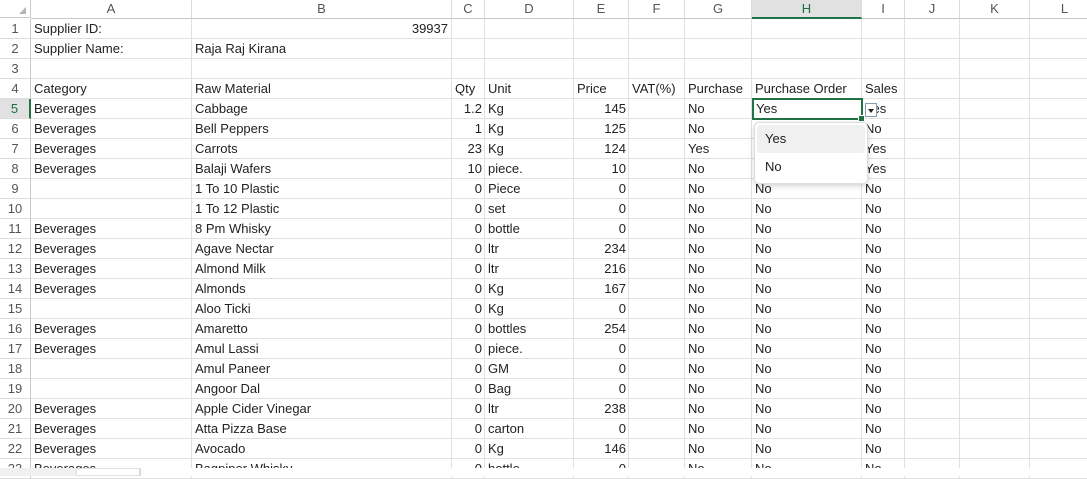  I want to click on select-all-button, so click(15, 9).